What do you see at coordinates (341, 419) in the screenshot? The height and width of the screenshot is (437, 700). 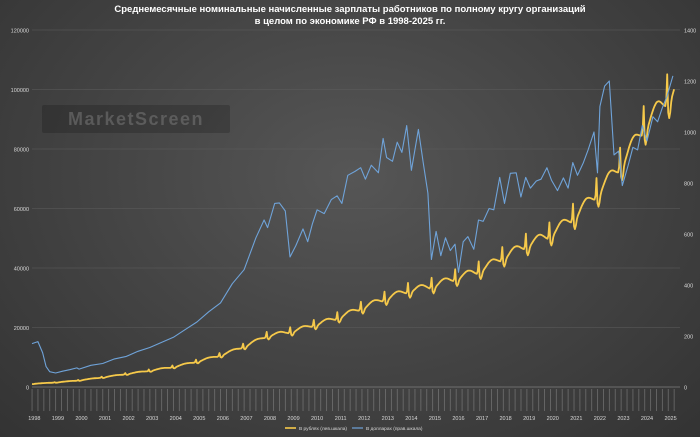 I see `x-year-label: 2011` at bounding box center [341, 419].